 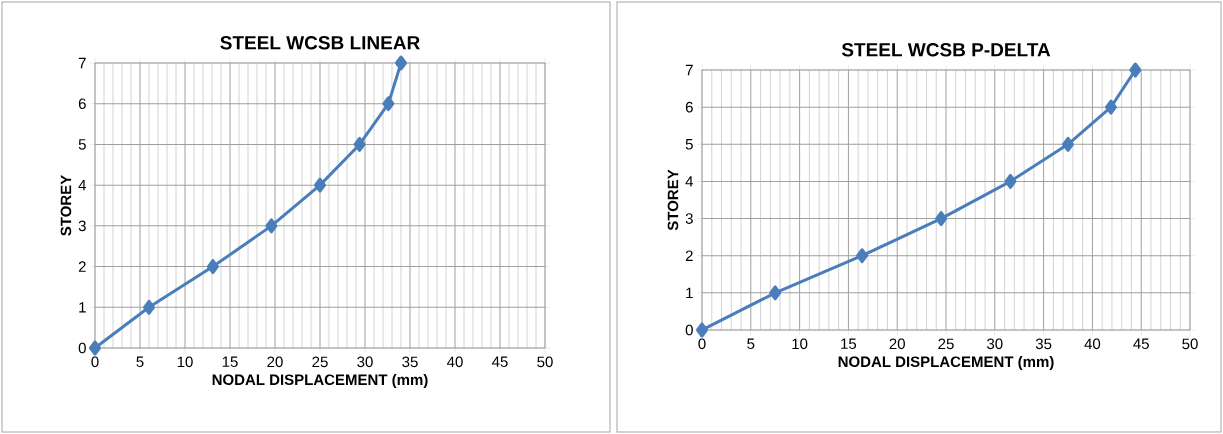 I want to click on y-tick-label: 0, so click(x=689, y=330).